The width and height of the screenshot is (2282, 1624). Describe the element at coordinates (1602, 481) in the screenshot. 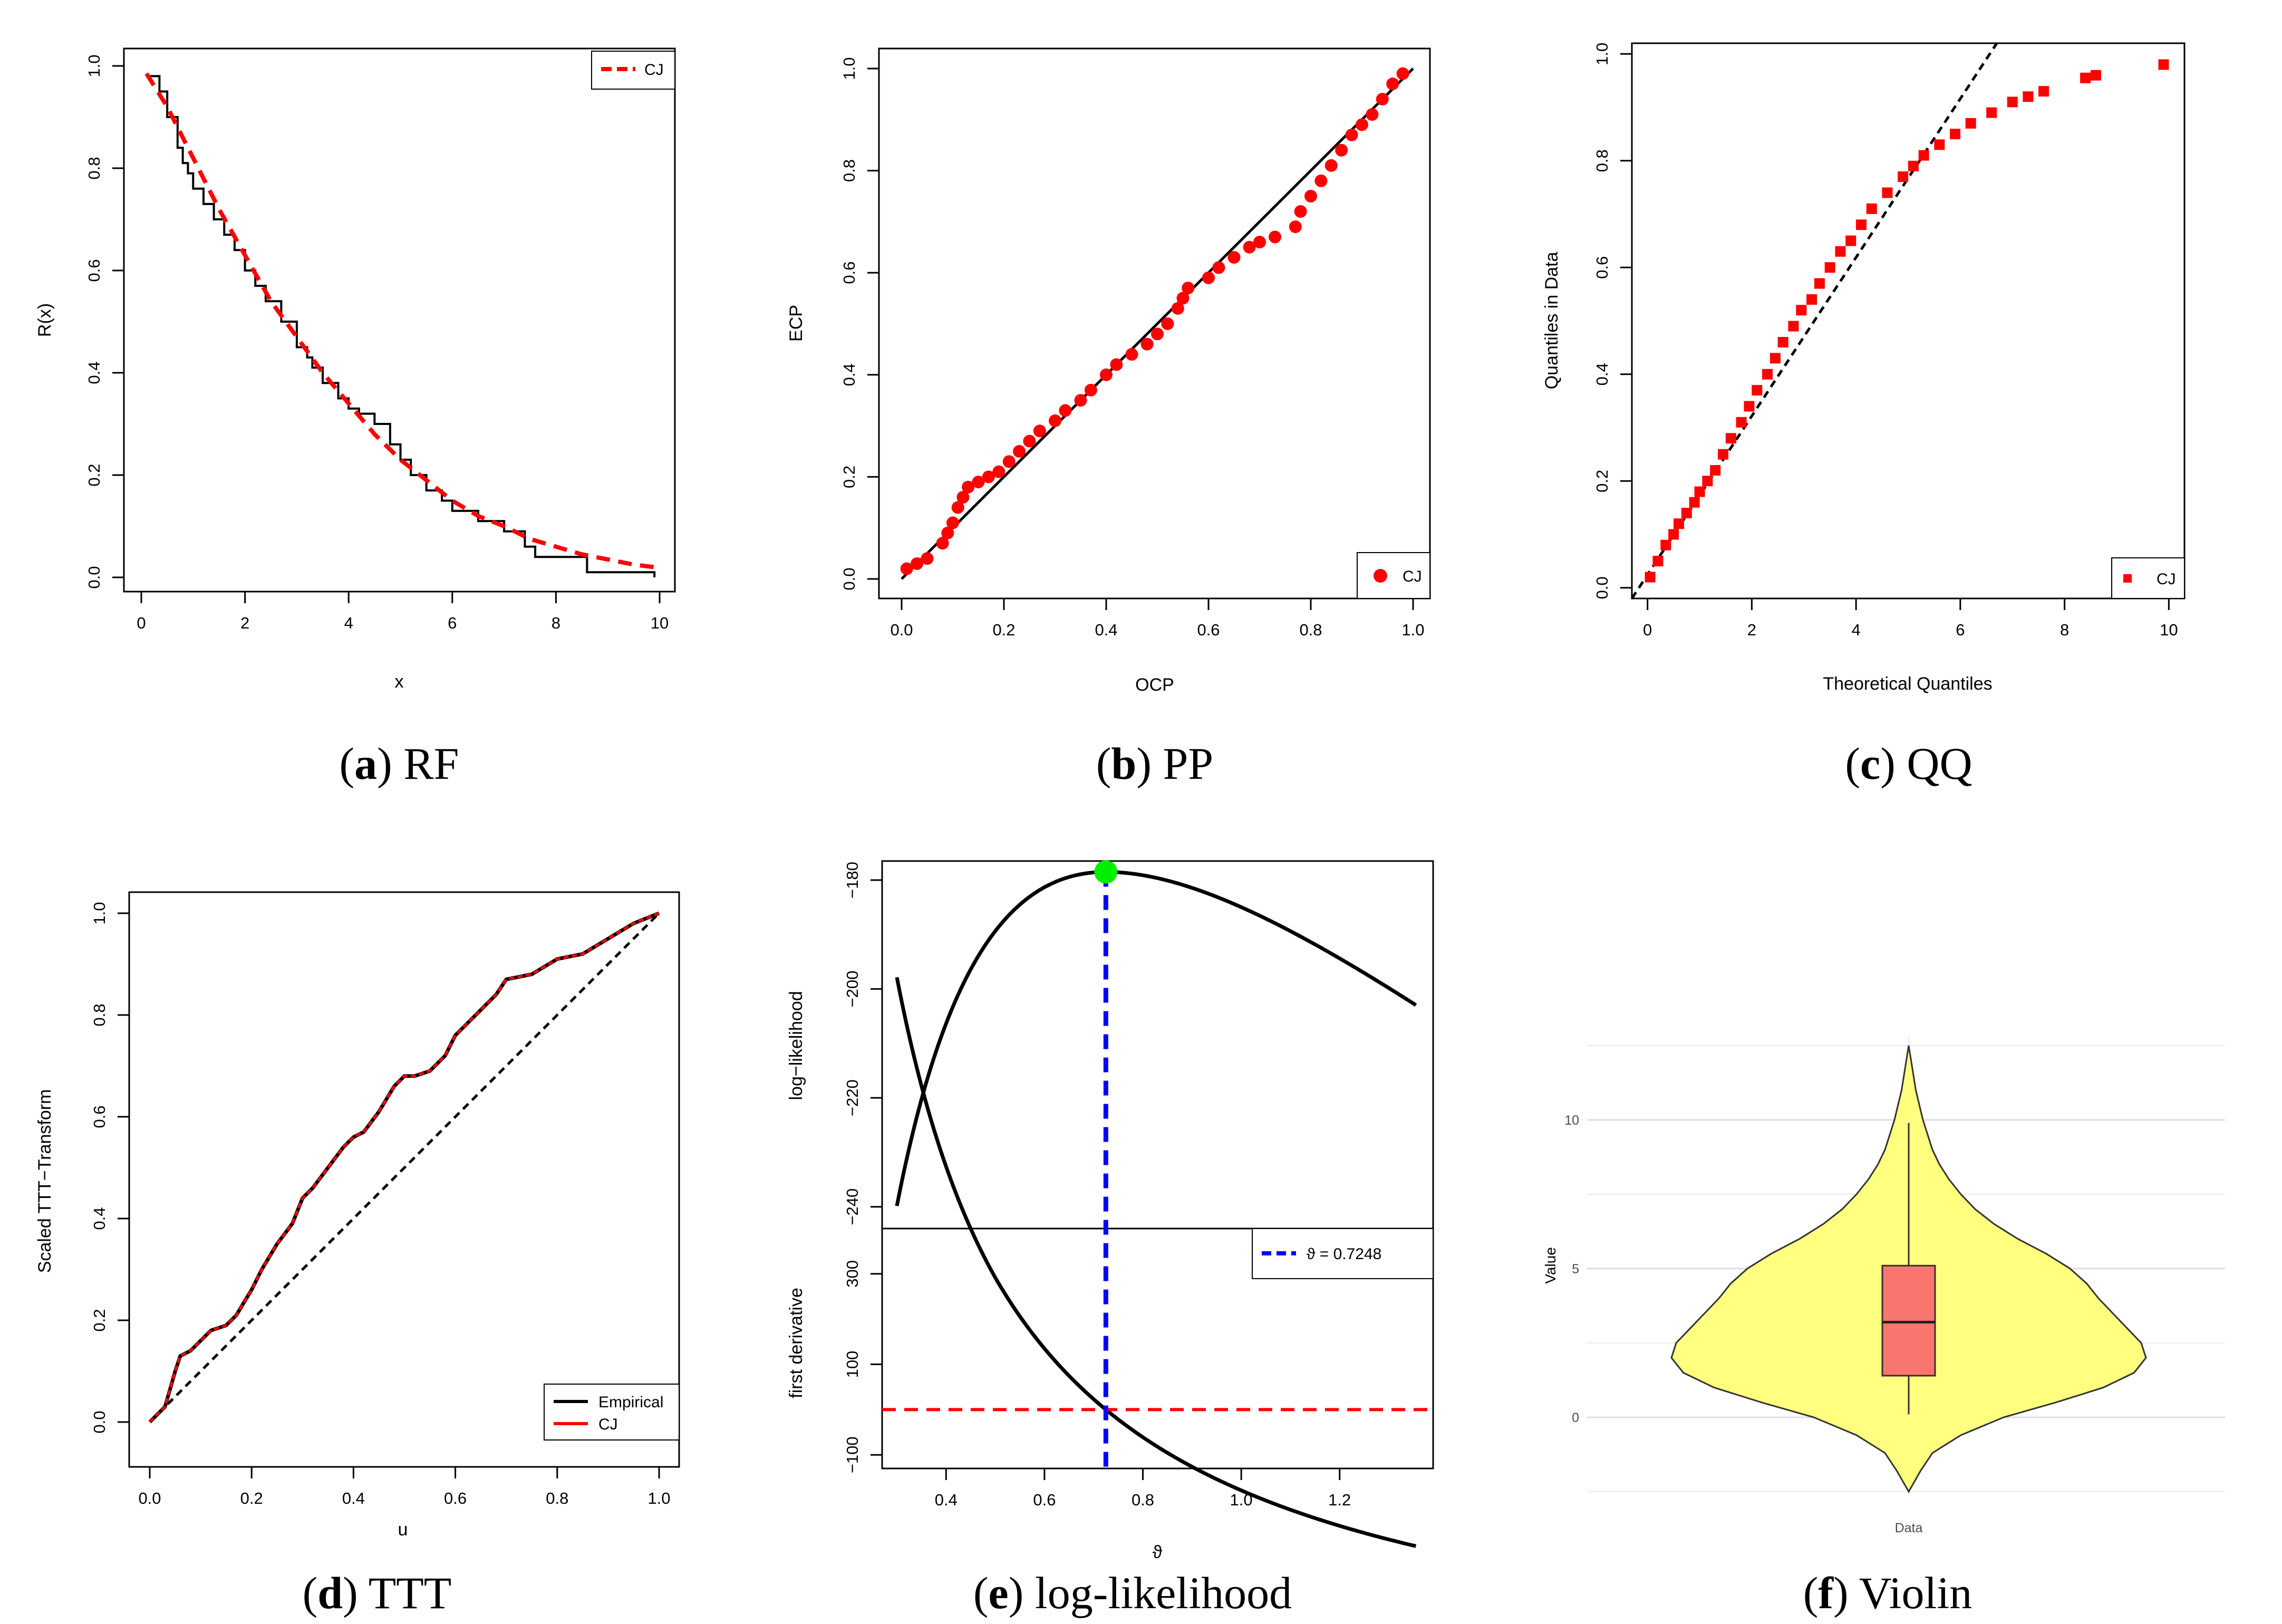

I see `qq-ytick-label-1: 0.2` at that location.